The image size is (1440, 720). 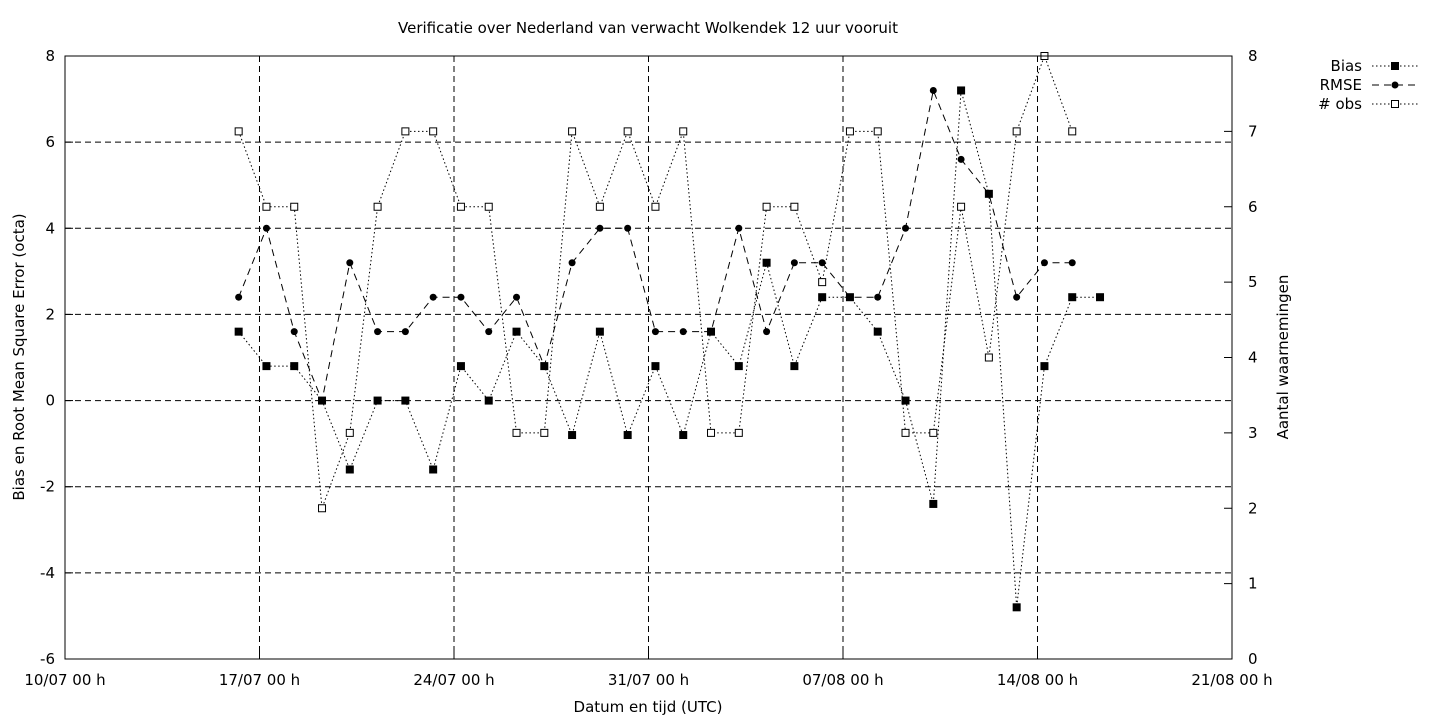 What do you see at coordinates (1395, 104) in the screenshot?
I see `legend-marker-obs` at bounding box center [1395, 104].